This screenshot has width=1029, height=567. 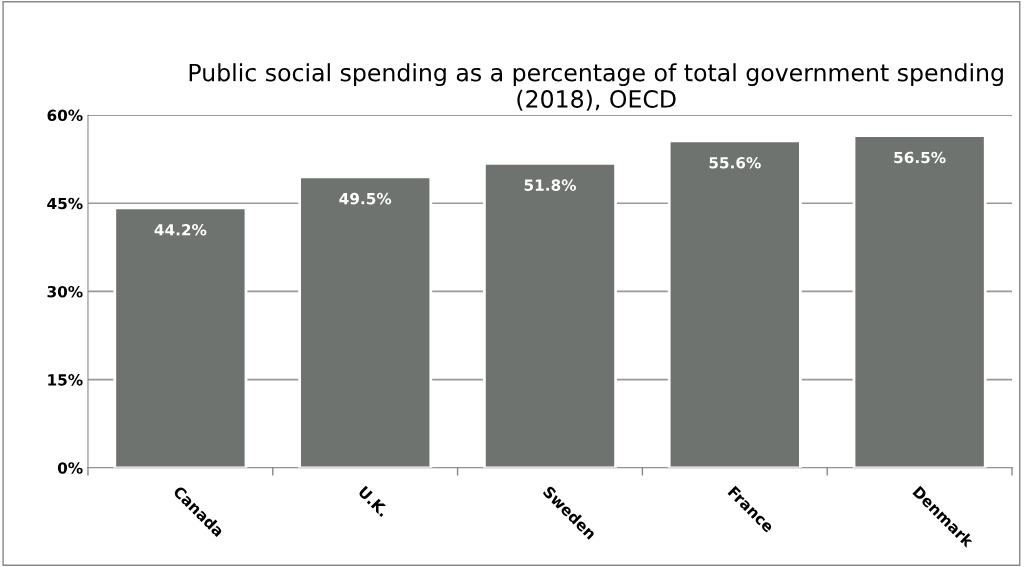 What do you see at coordinates (65, 291) in the screenshot?
I see `y-tick-label: 30%` at bounding box center [65, 291].